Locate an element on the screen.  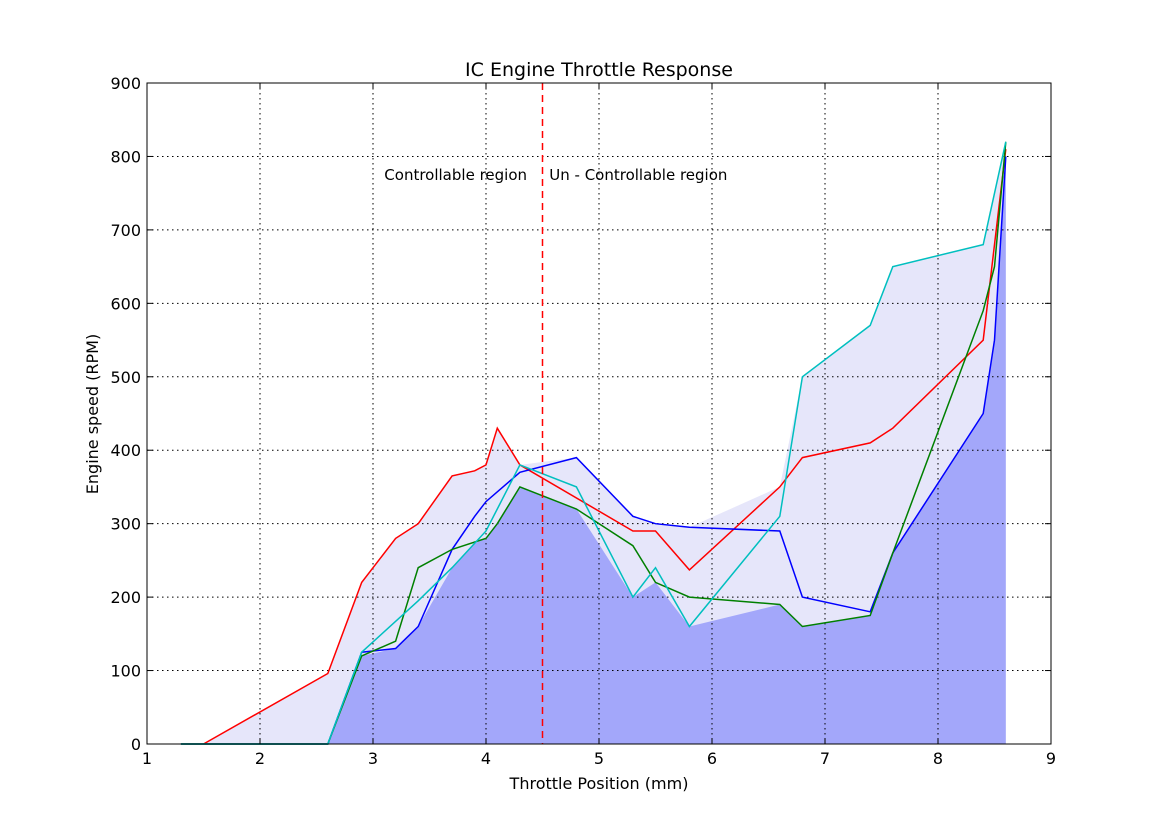
annotation-2: Un - Controllable region is located at coordinates (638, 175).